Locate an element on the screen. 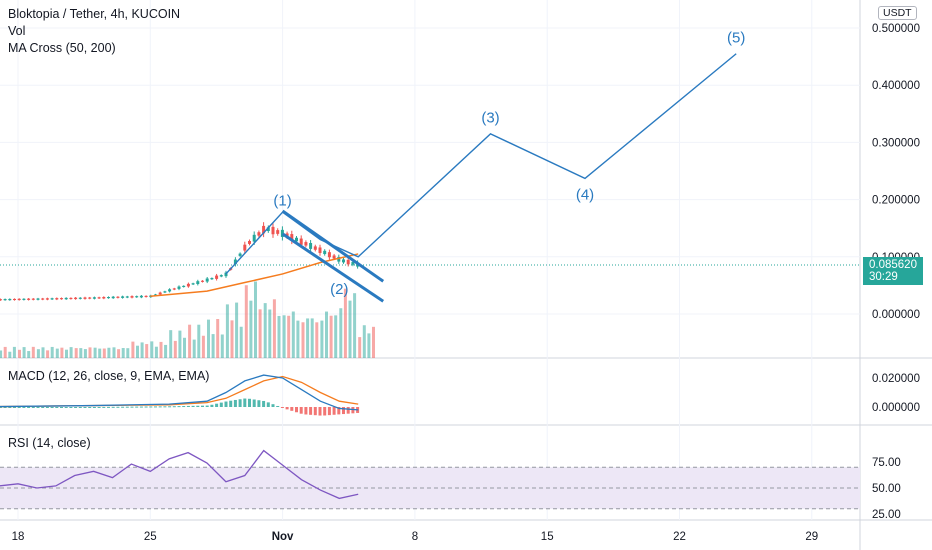 The height and width of the screenshot is (550, 932). volume-legend: Vol is located at coordinates (17, 31).